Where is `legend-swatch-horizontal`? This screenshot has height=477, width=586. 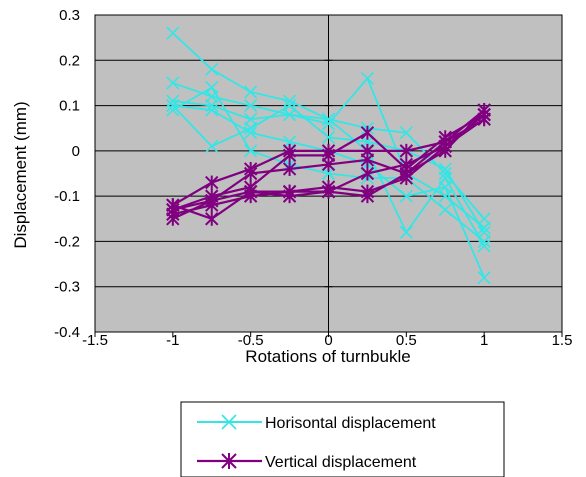
legend-swatch-horizontal is located at coordinates (229, 422).